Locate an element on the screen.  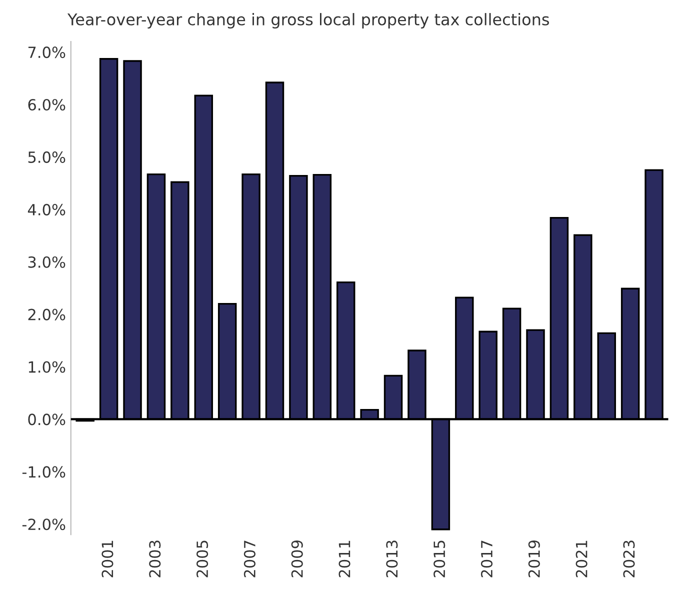
y-tick-label: 2.0% is located at coordinates (47, 314).